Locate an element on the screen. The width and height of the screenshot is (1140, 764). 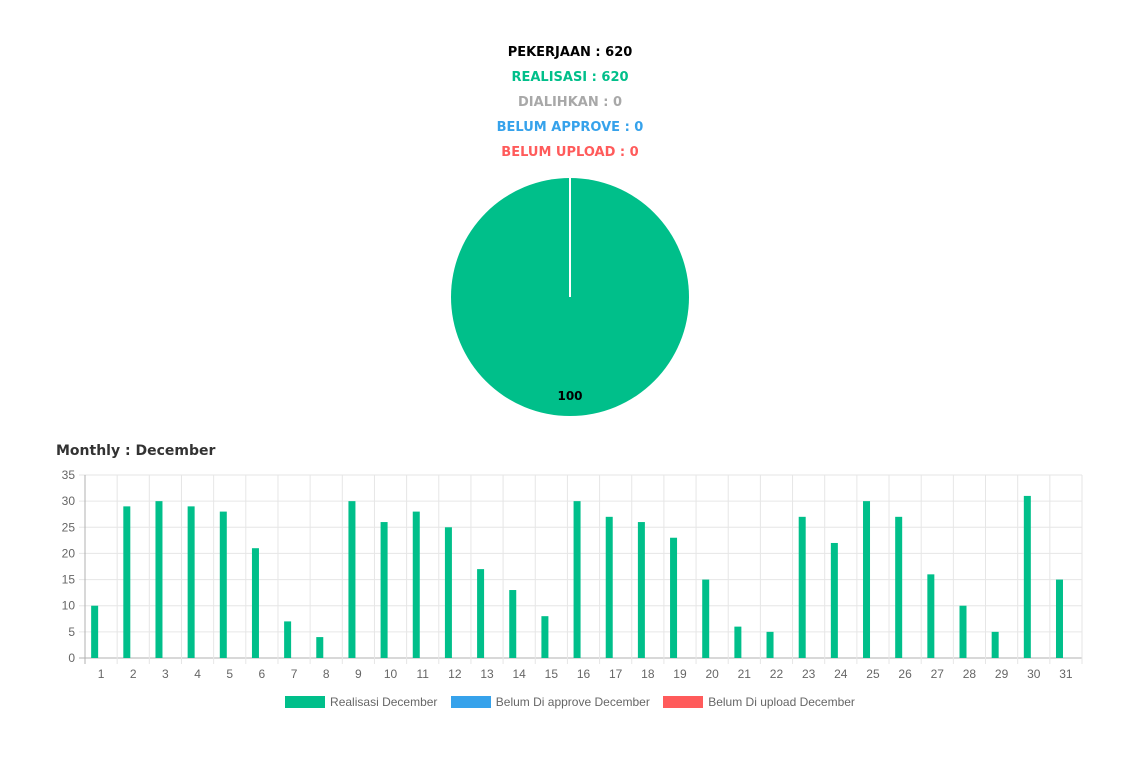
legend-swatch-belum-upload is located at coordinates (683, 702).